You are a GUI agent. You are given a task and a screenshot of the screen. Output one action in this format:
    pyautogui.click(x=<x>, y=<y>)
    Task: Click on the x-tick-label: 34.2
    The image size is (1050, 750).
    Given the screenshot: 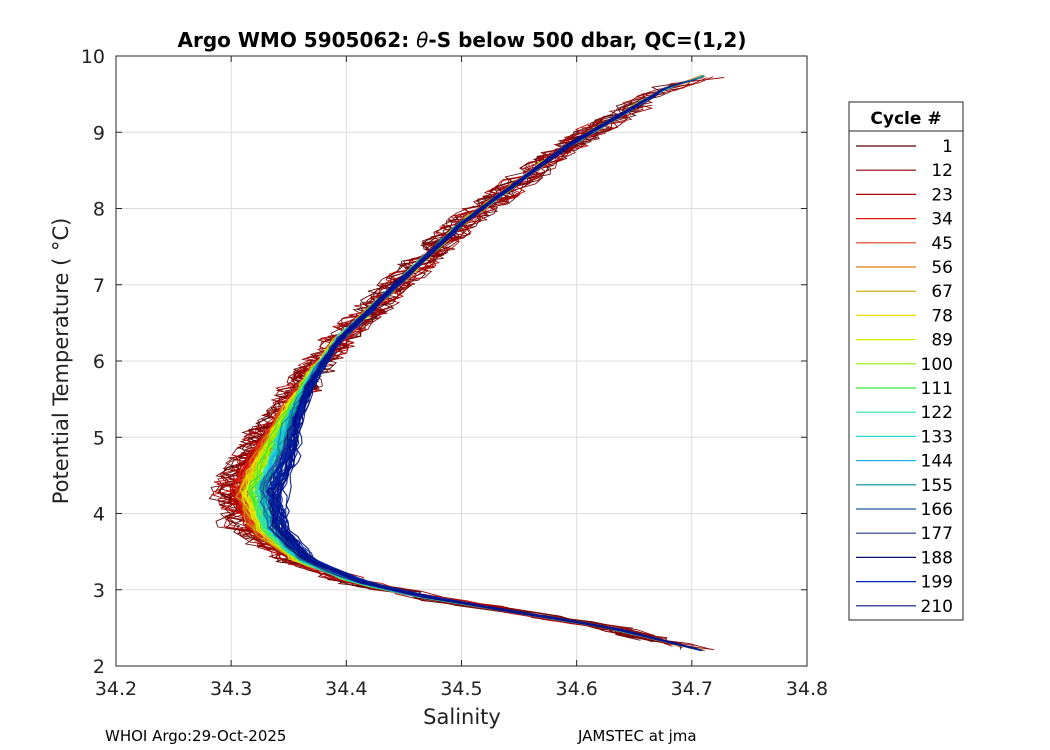 What is the action you would take?
    pyautogui.click(x=116, y=689)
    